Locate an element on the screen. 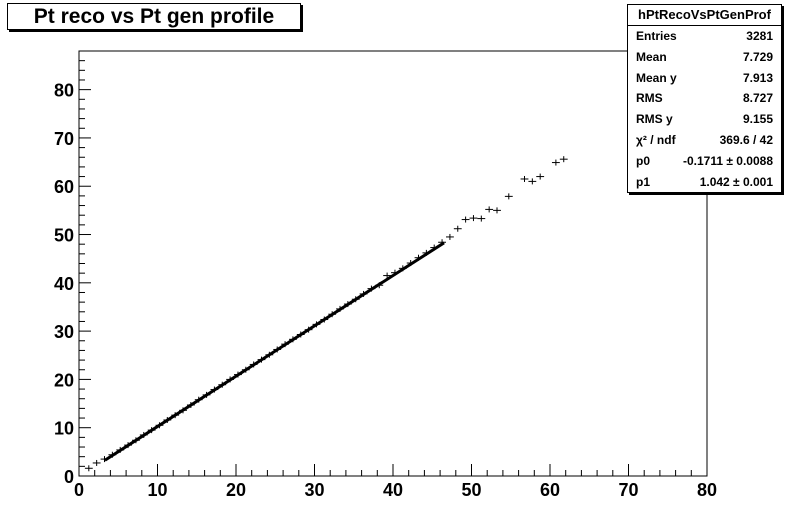 The image size is (787, 529). stats-row-entries: Entries 3281 is located at coordinates (704, 36).